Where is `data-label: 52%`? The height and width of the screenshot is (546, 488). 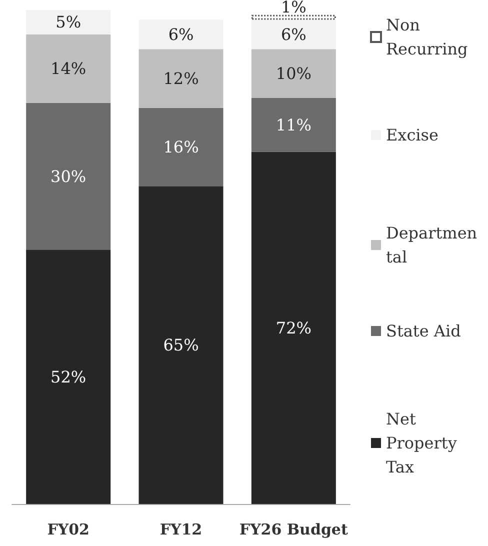
data-label: 52% is located at coordinates (68, 376).